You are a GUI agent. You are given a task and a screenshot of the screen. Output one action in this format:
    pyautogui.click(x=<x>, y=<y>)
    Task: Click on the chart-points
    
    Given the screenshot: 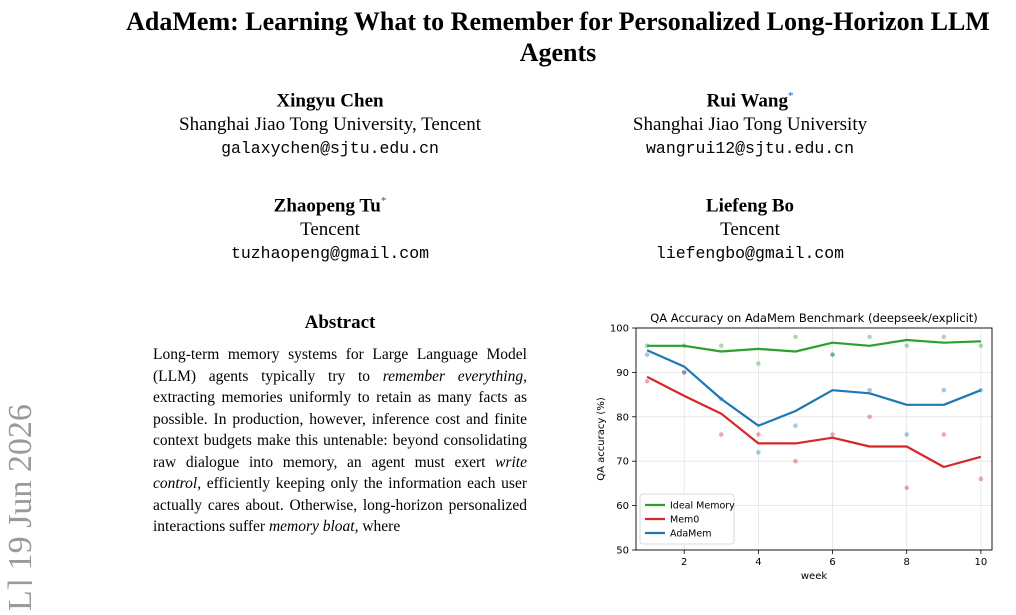 What is the action you would take?
    pyautogui.click(x=814, y=412)
    